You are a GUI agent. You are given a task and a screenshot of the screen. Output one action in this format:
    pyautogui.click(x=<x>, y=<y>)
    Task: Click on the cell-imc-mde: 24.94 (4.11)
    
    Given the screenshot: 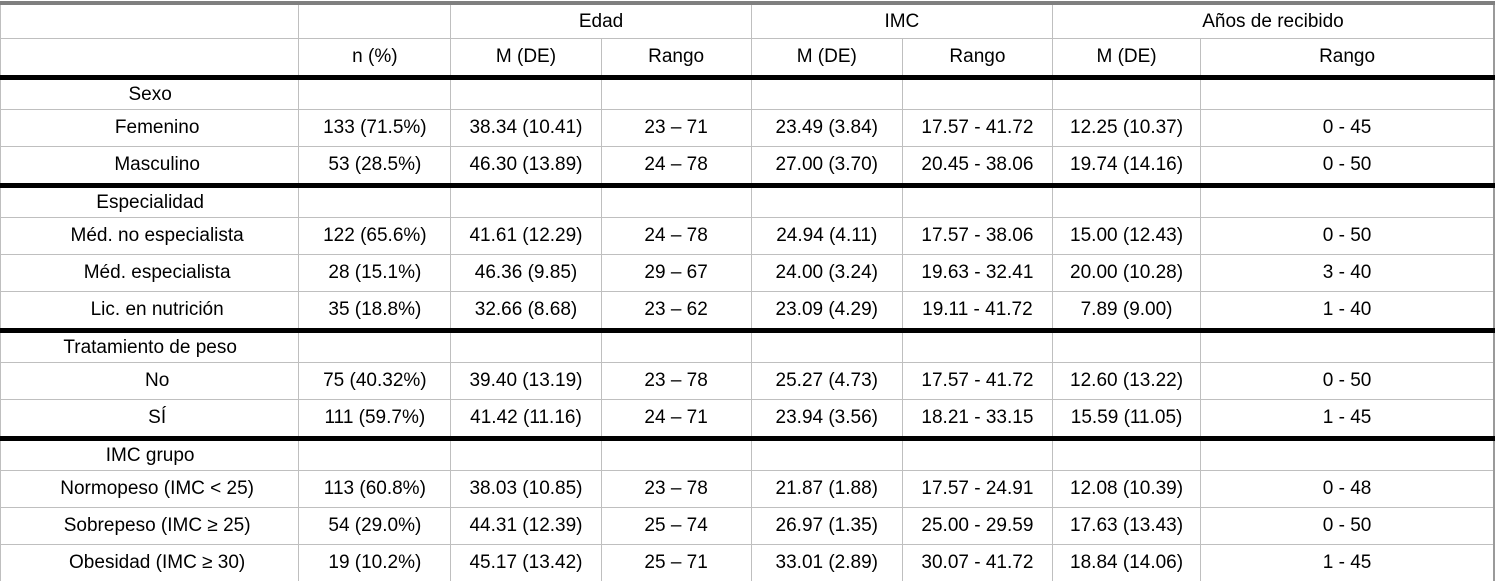 What is the action you would take?
    pyautogui.click(x=826, y=236)
    